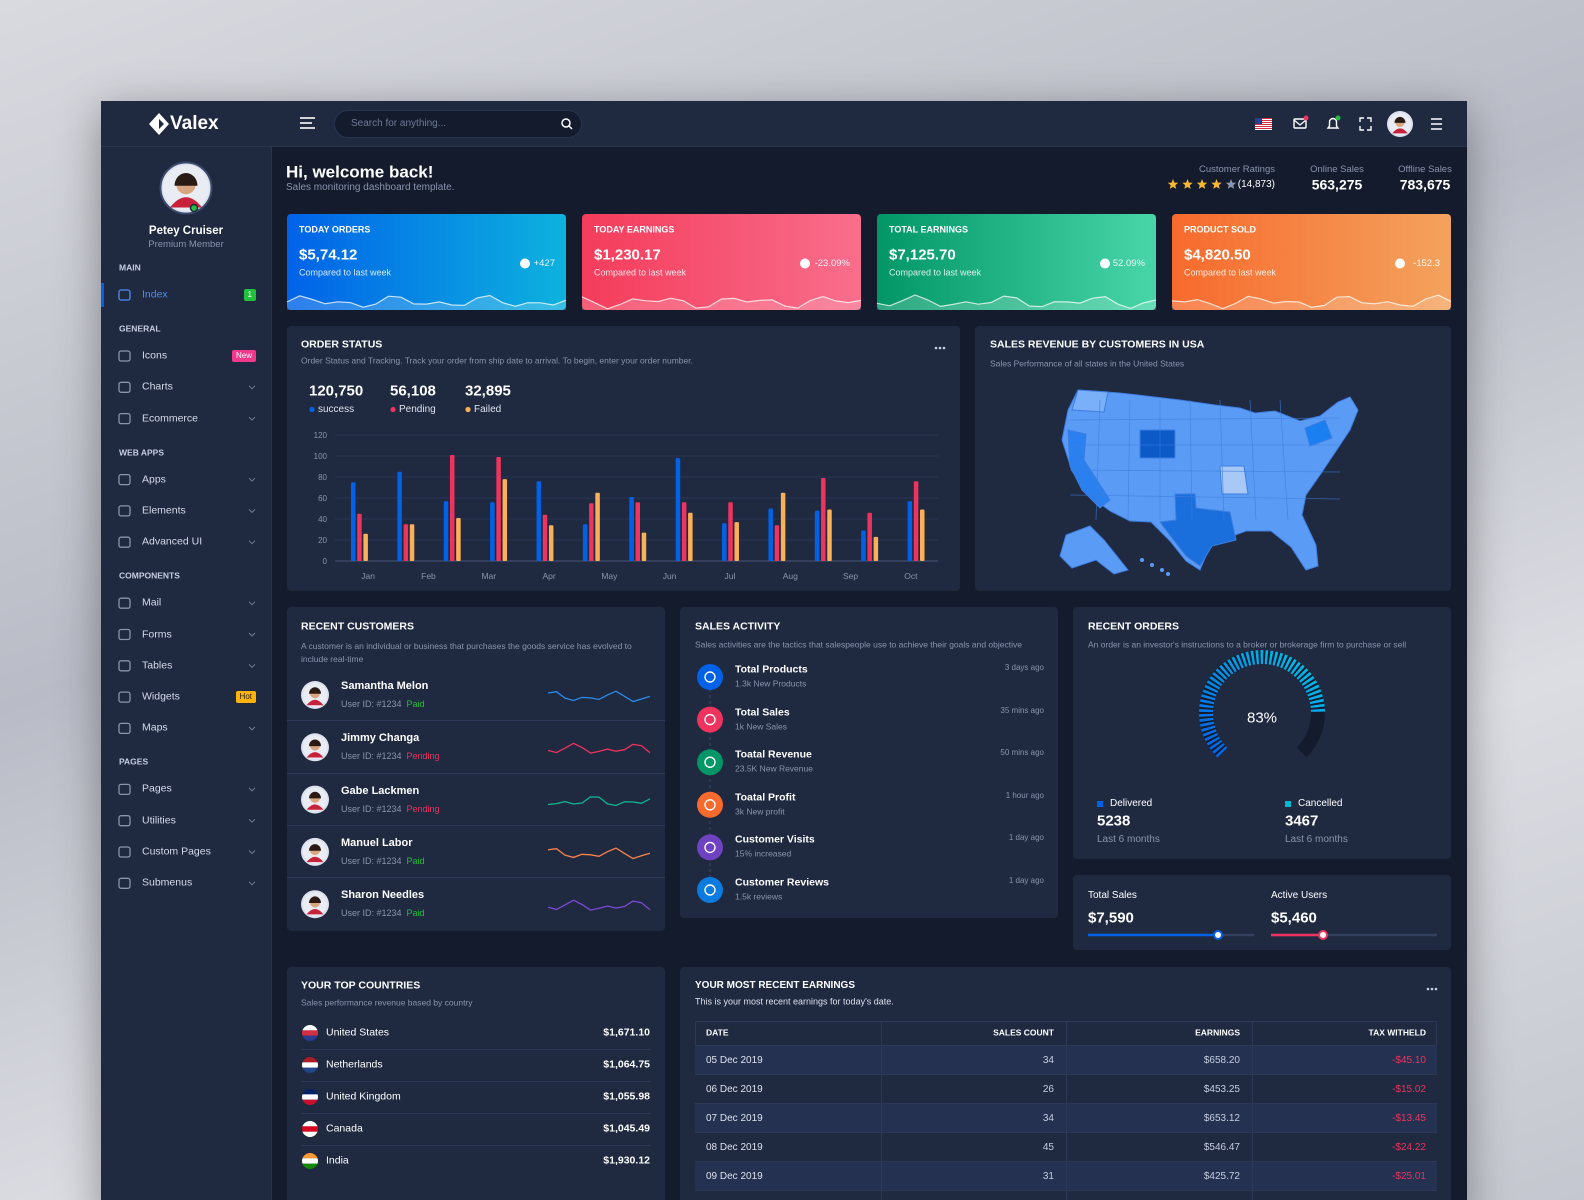 Image resolution: width=1584 pixels, height=1200 pixels. I want to click on table-cell: -$15.02, so click(1409, 1089).